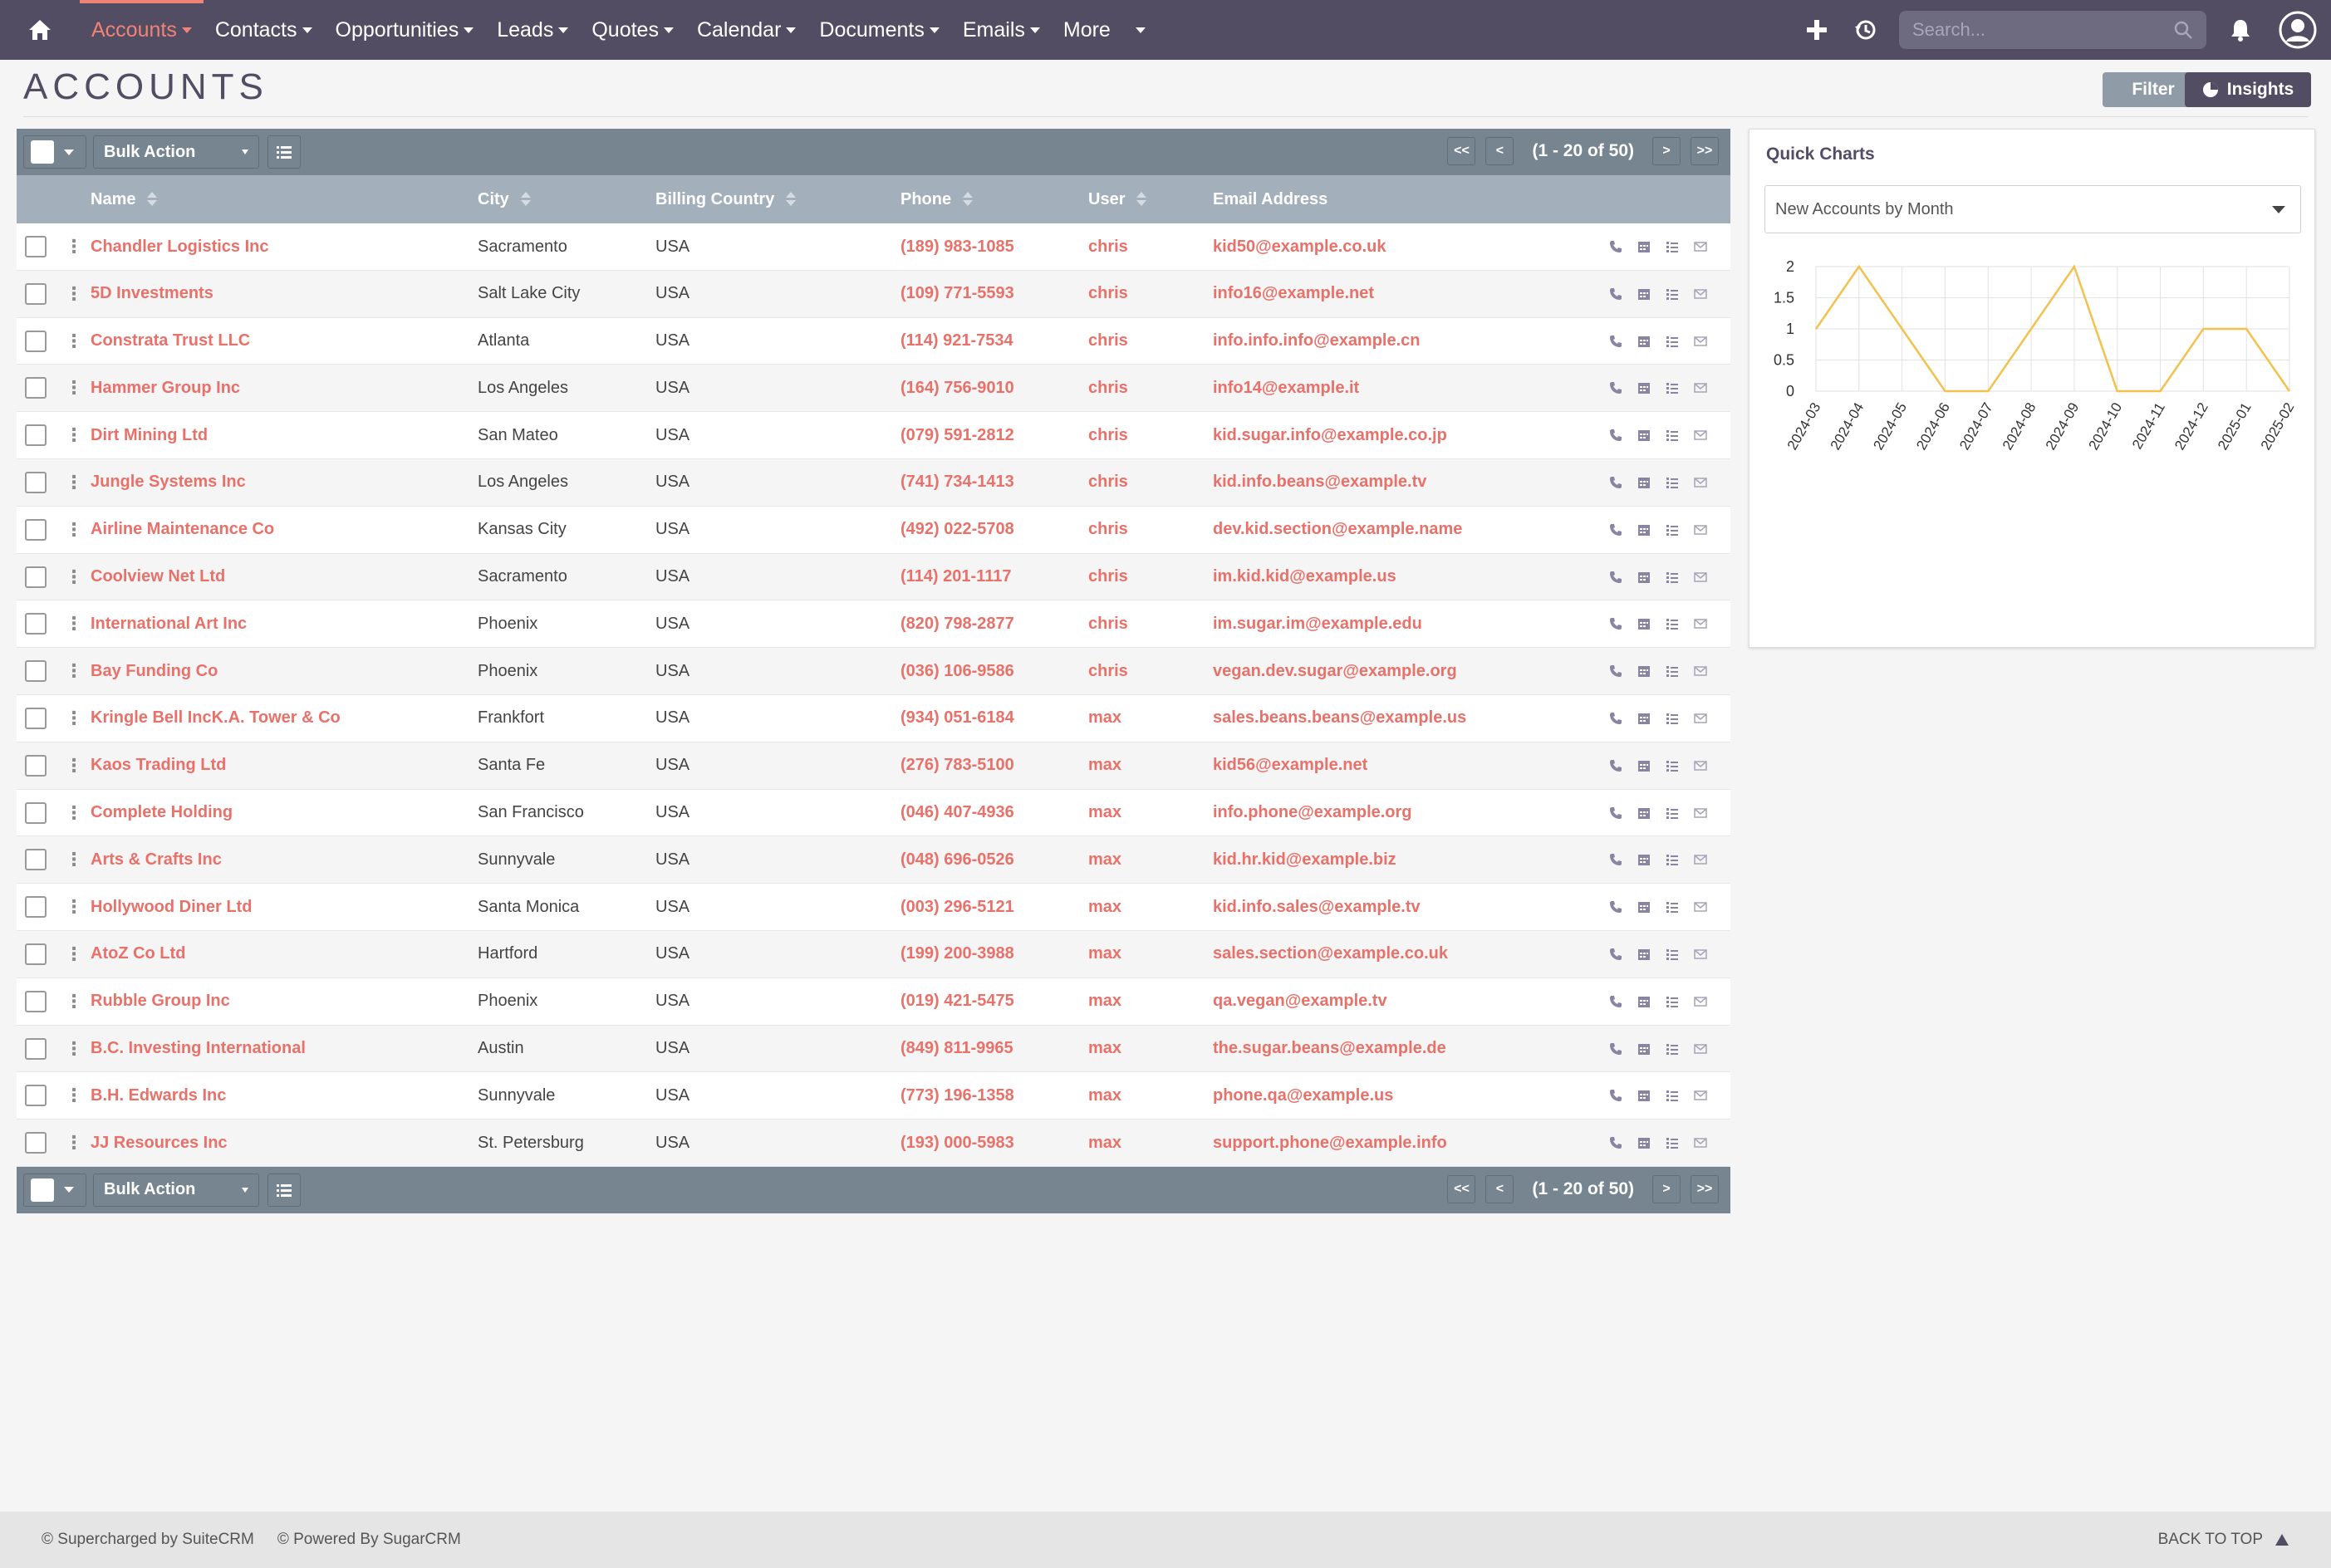 The image size is (2331, 1568). I want to click on email-link: kid50@example.co.uk, so click(1299, 246).